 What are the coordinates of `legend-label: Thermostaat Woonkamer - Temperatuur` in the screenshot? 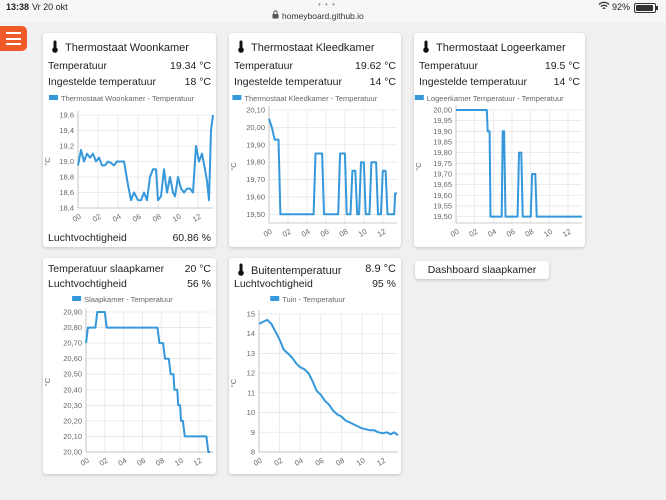 It's located at (128, 98).